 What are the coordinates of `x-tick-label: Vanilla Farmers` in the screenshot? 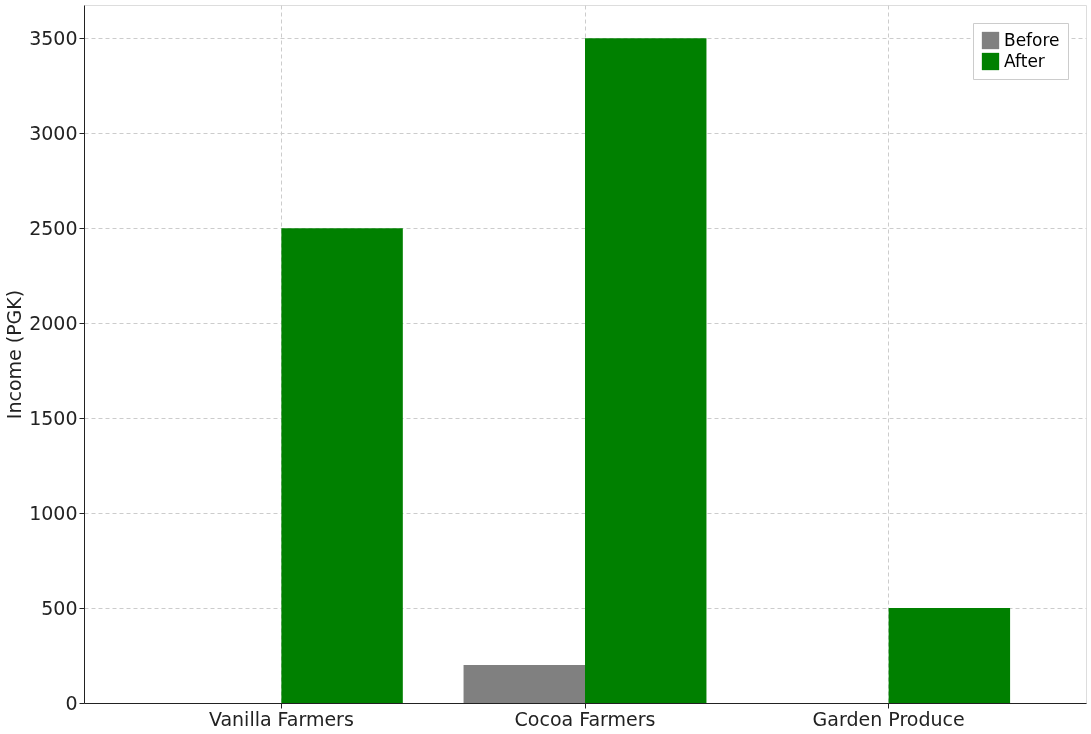 It's located at (281, 718).